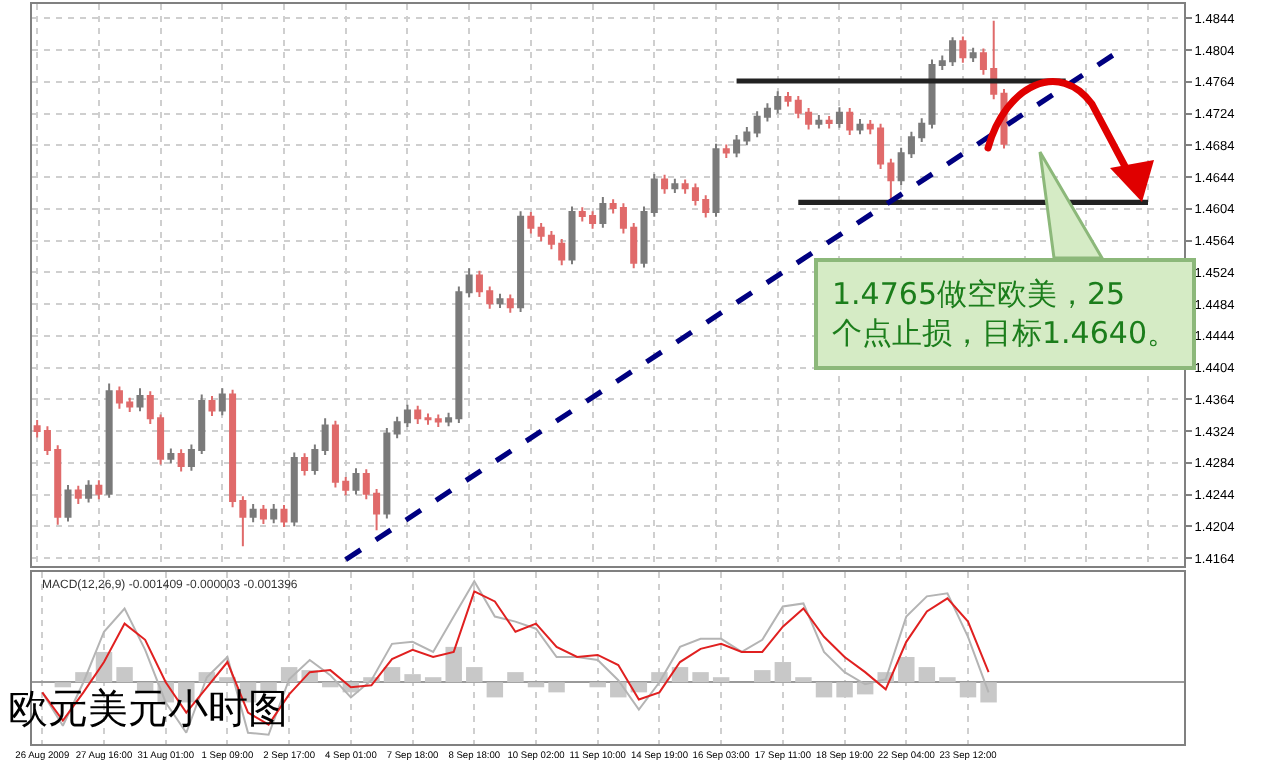  What do you see at coordinates (1004, 313) in the screenshot?
I see `annotation: 1.4765做空欧美，25 个点止损，目标1.4640。` at bounding box center [1004, 313].